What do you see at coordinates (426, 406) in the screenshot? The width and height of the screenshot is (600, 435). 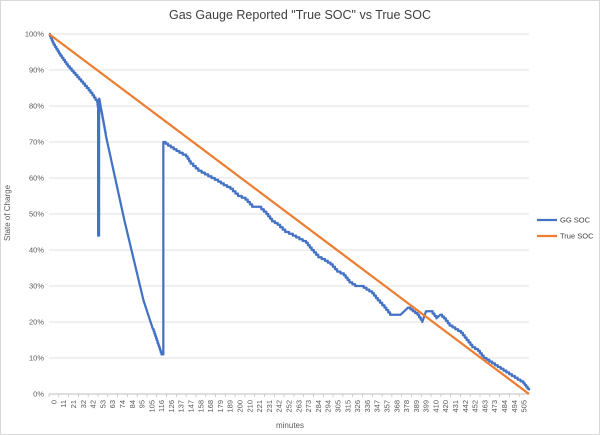 I see `x-tick-label: 399` at bounding box center [426, 406].